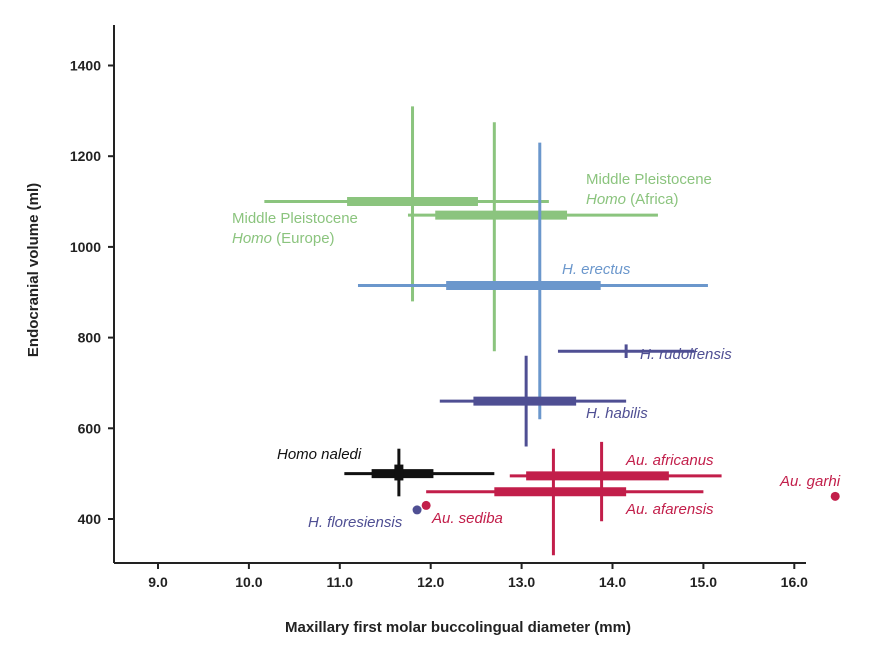 This screenshot has height=657, width=872. I want to click on series-label: H. floresiensis, so click(355, 522).